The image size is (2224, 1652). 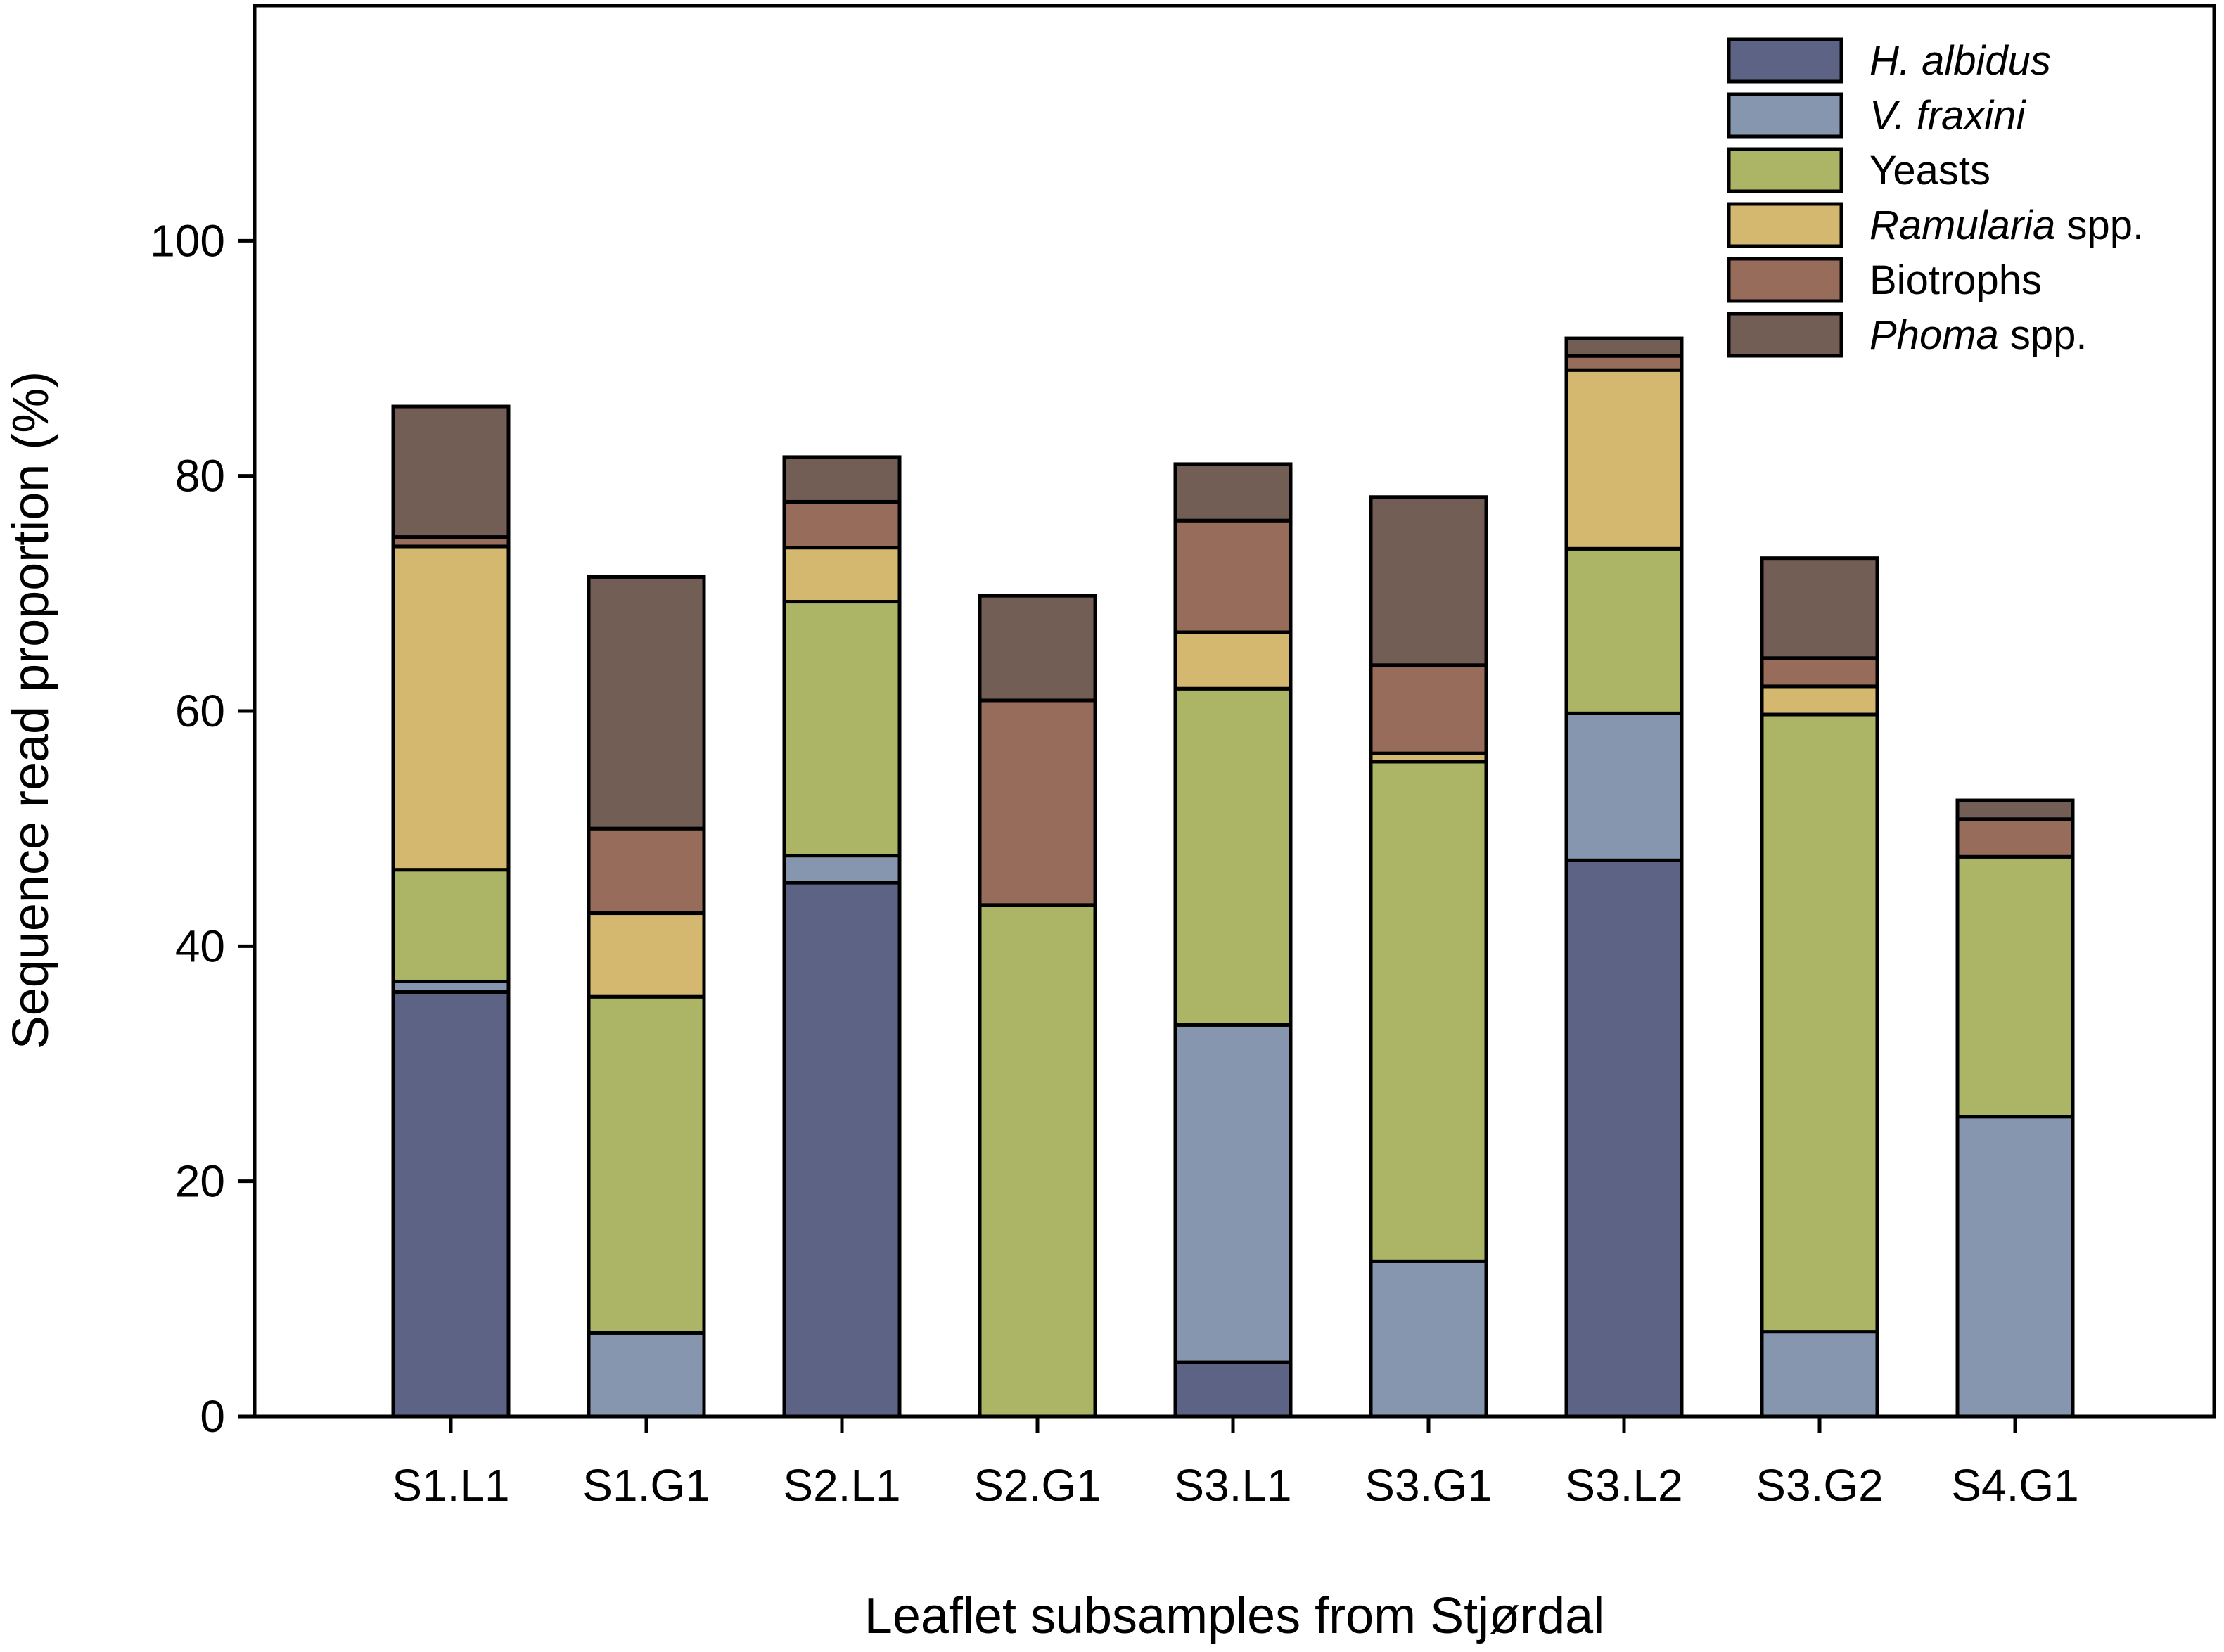 What do you see at coordinates (1037, 802) in the screenshot?
I see `bar-segment-S2.G1-biotrophs` at bounding box center [1037, 802].